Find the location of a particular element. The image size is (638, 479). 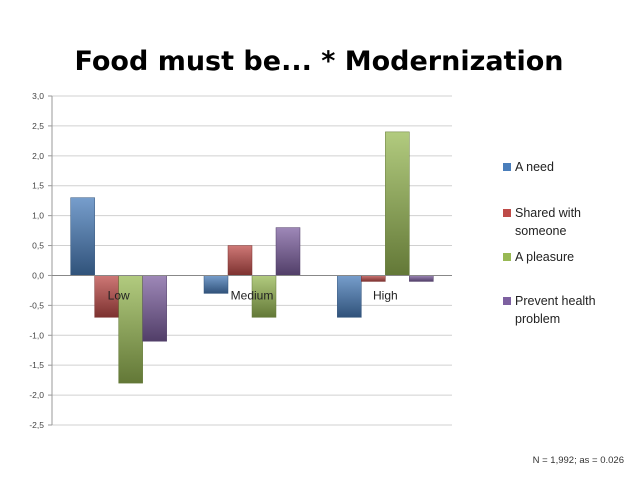

bar-shared-with-someone-medium is located at coordinates (240, 260).